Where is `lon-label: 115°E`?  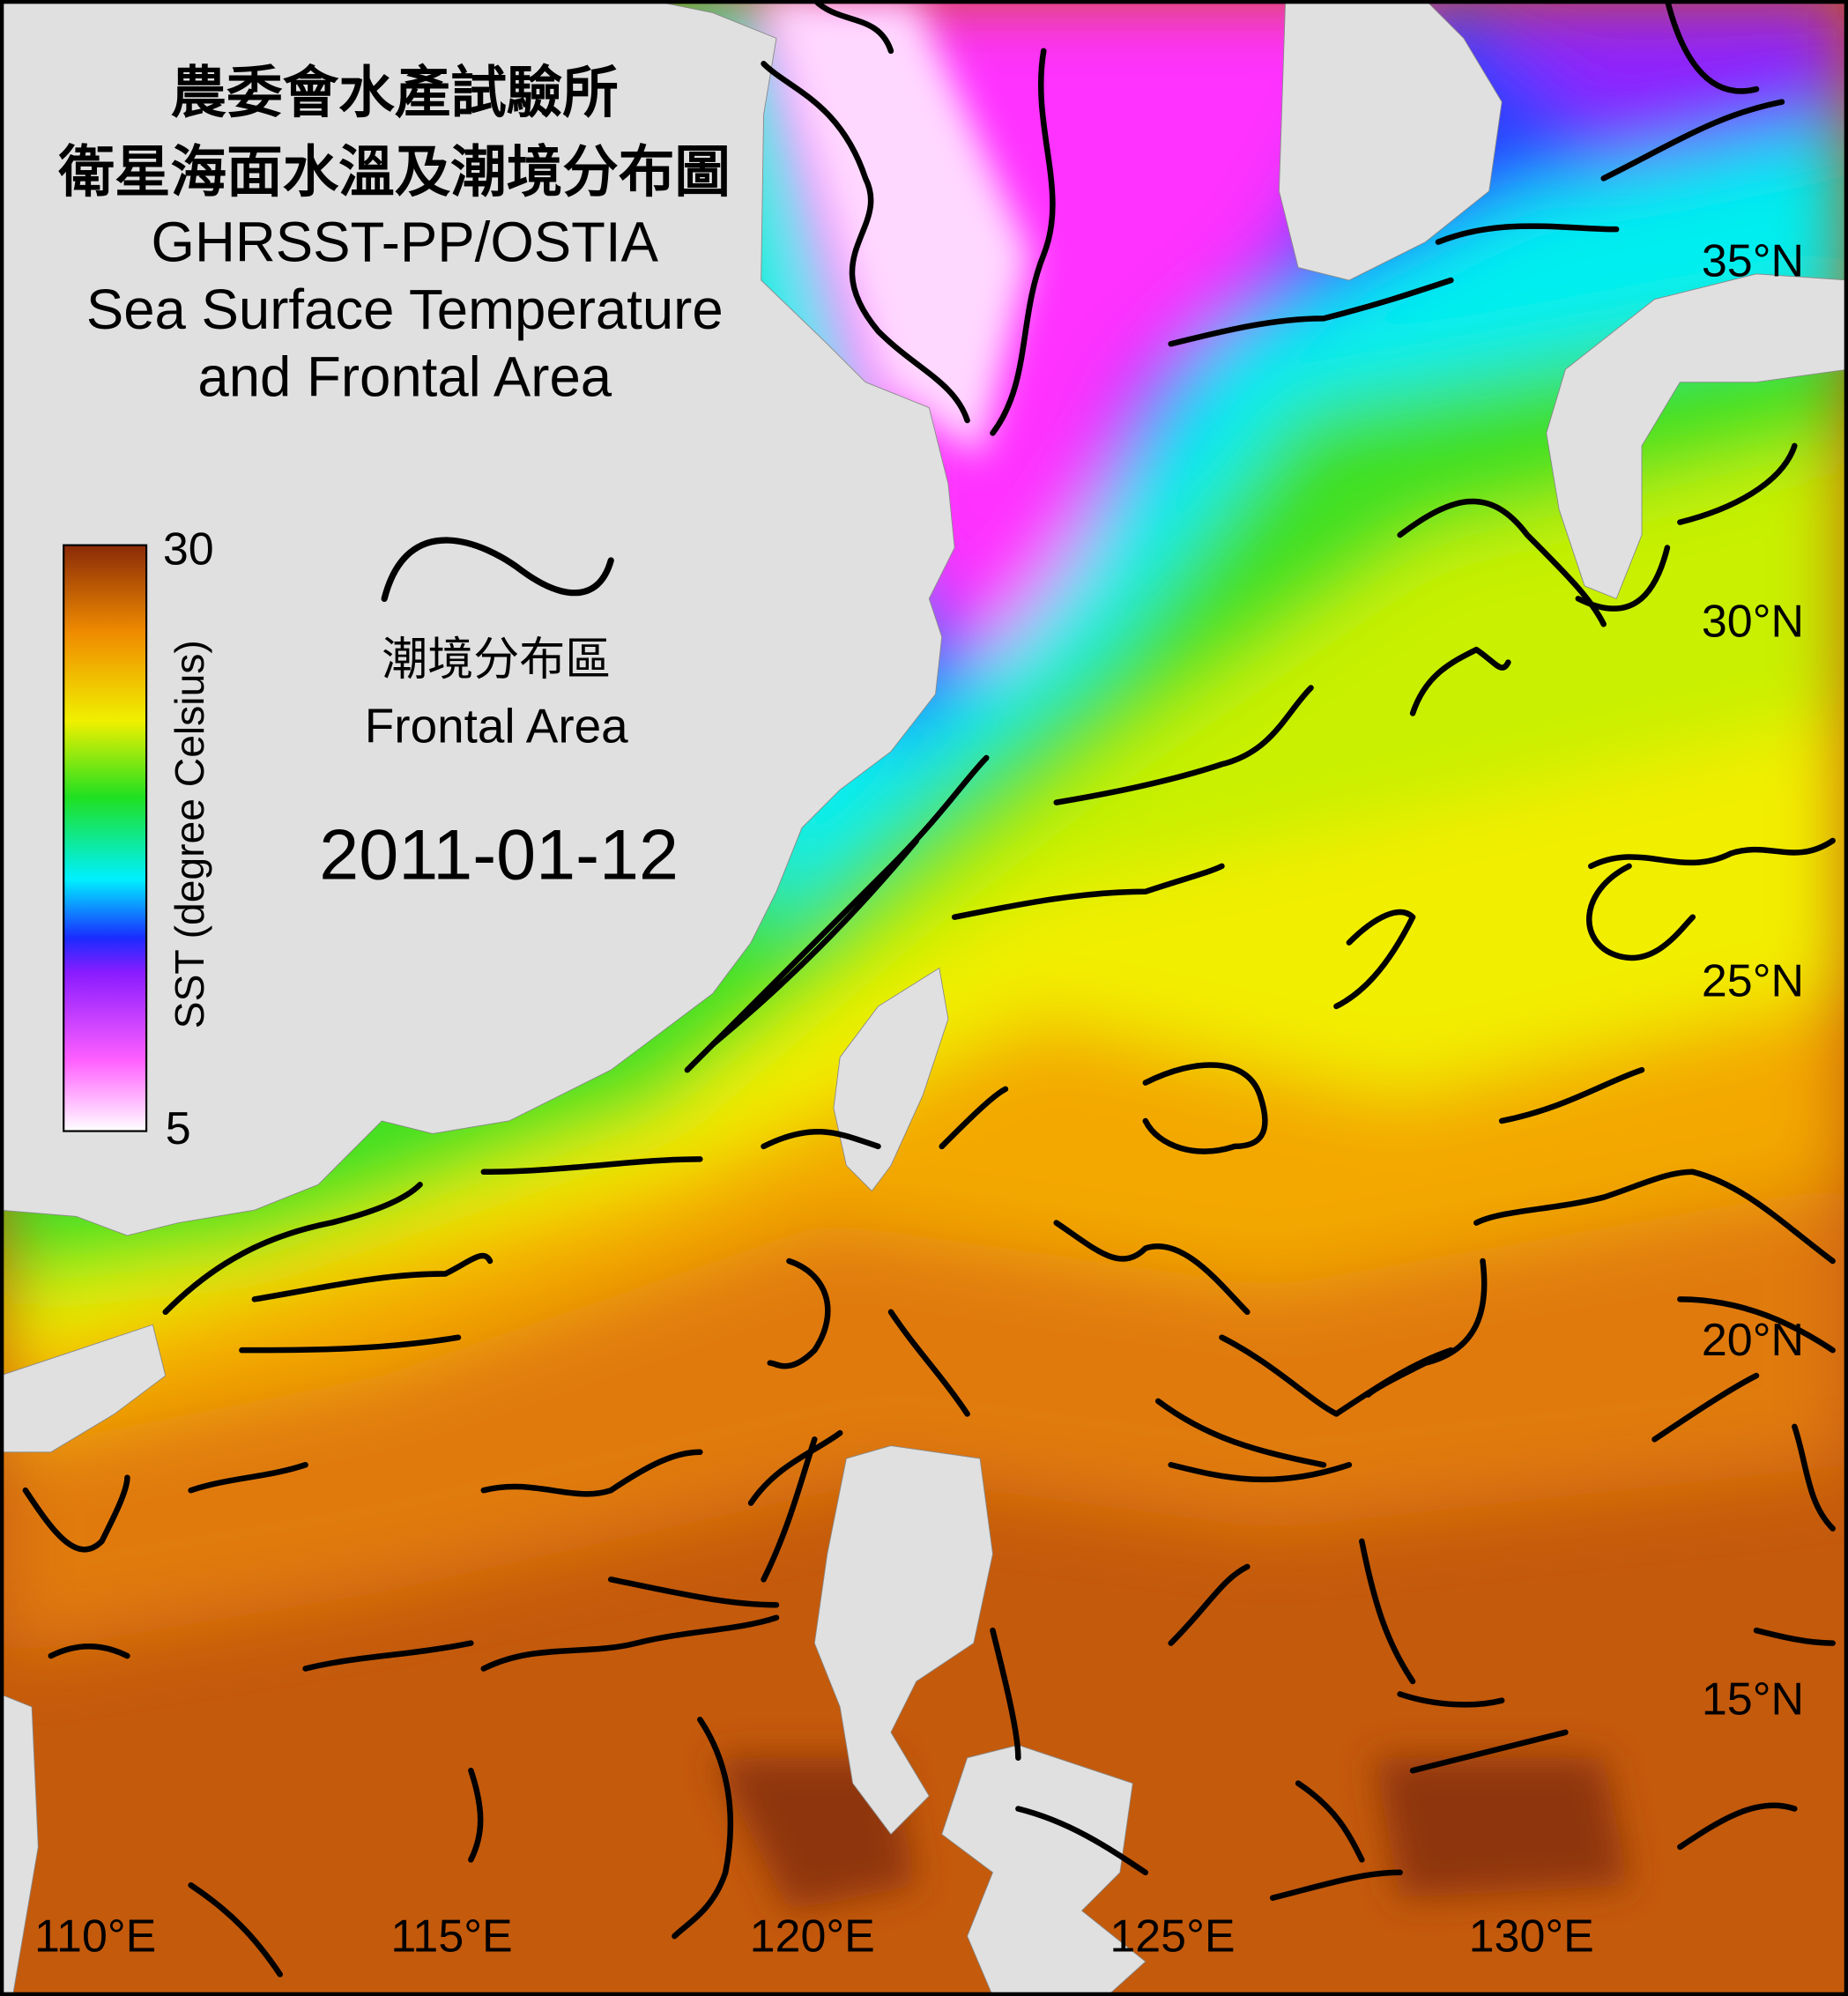 lon-label: 115°E is located at coordinates (451, 1936).